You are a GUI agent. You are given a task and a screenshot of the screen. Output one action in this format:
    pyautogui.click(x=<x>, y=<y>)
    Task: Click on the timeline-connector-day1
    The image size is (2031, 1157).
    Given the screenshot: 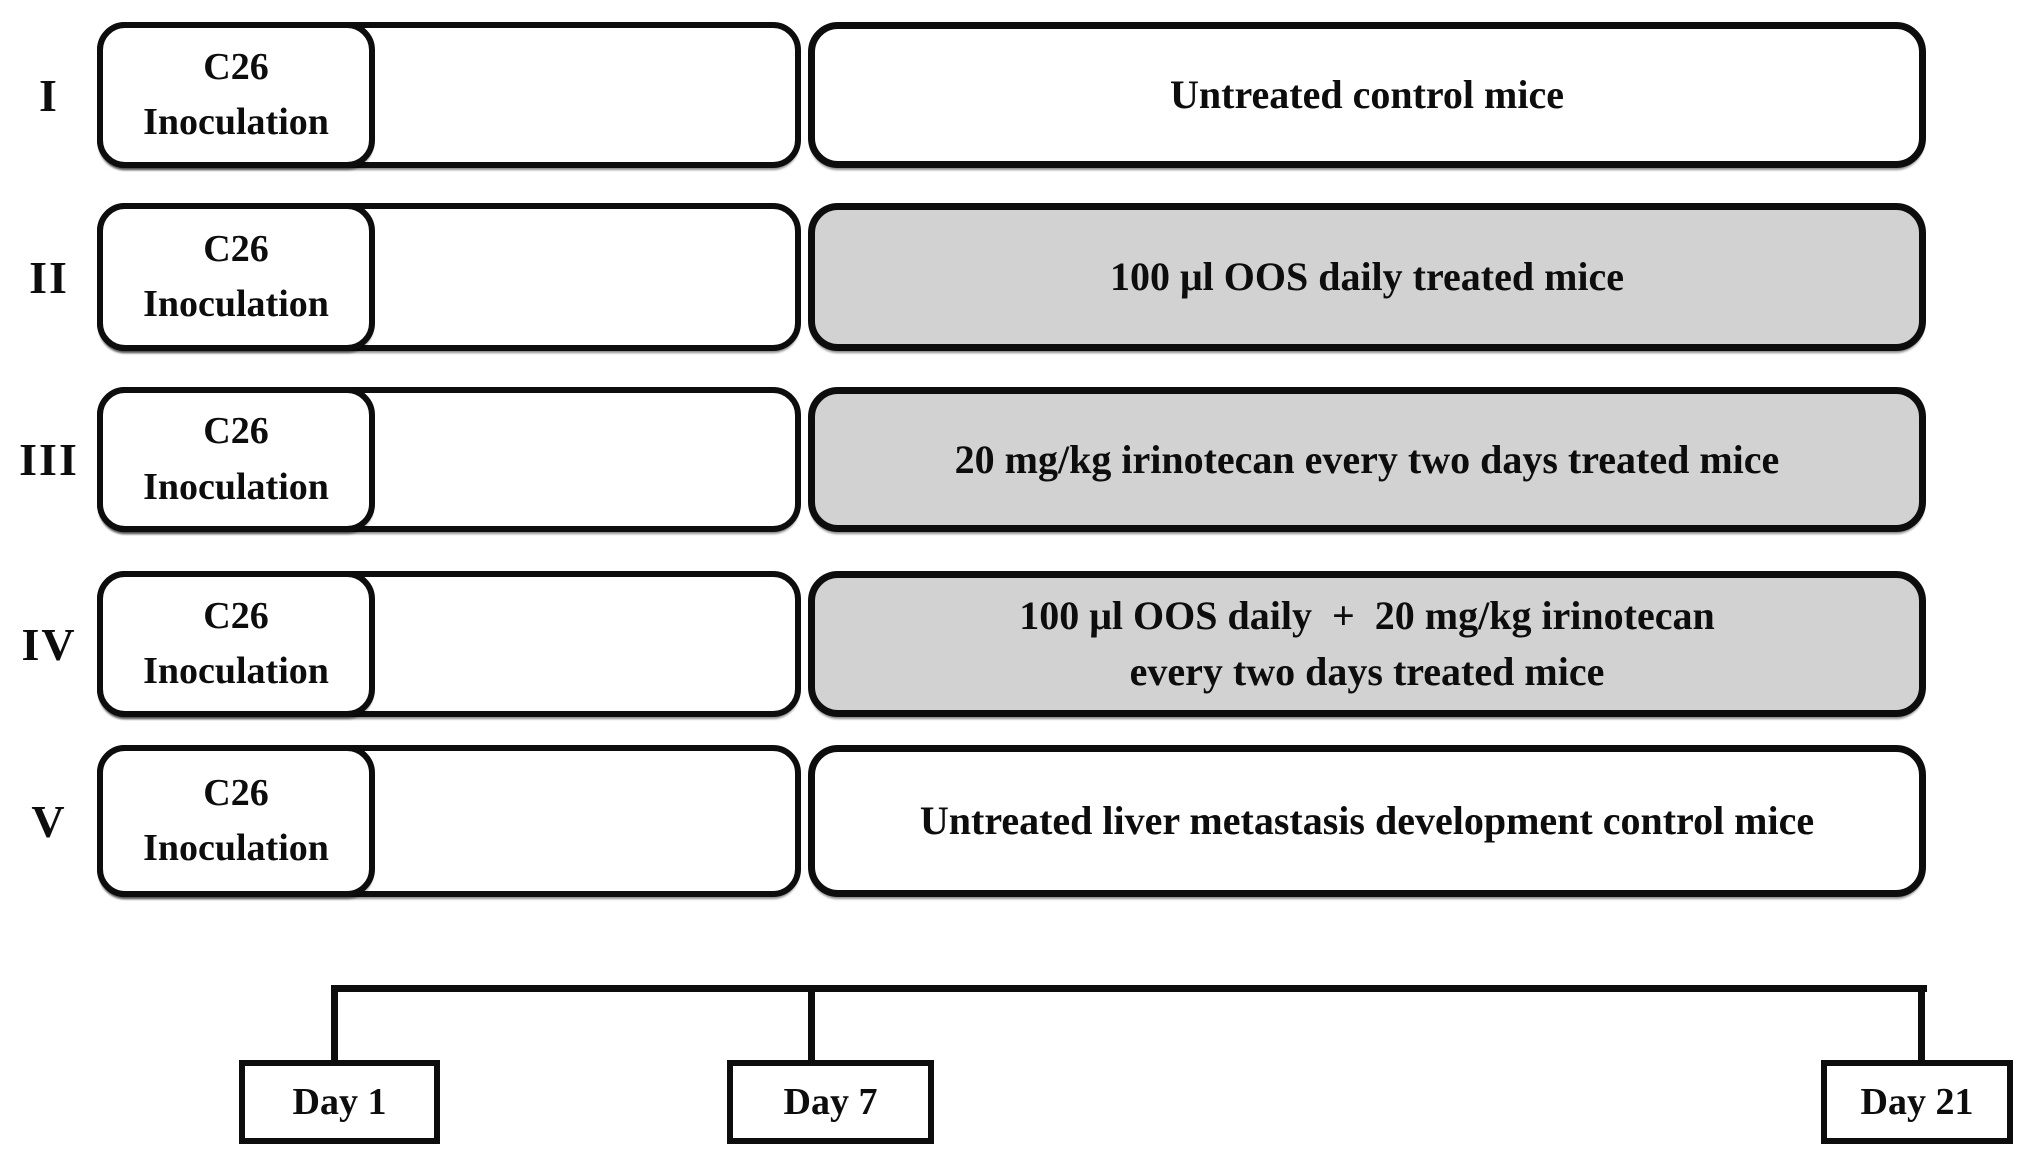 What is the action you would take?
    pyautogui.click(x=334, y=1024)
    